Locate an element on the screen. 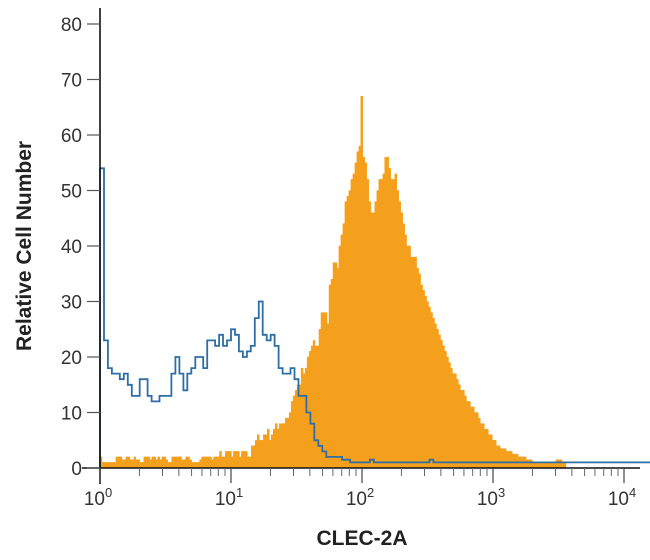 The image size is (650, 560). y-tick-label: 50 is located at coordinates (71, 192).